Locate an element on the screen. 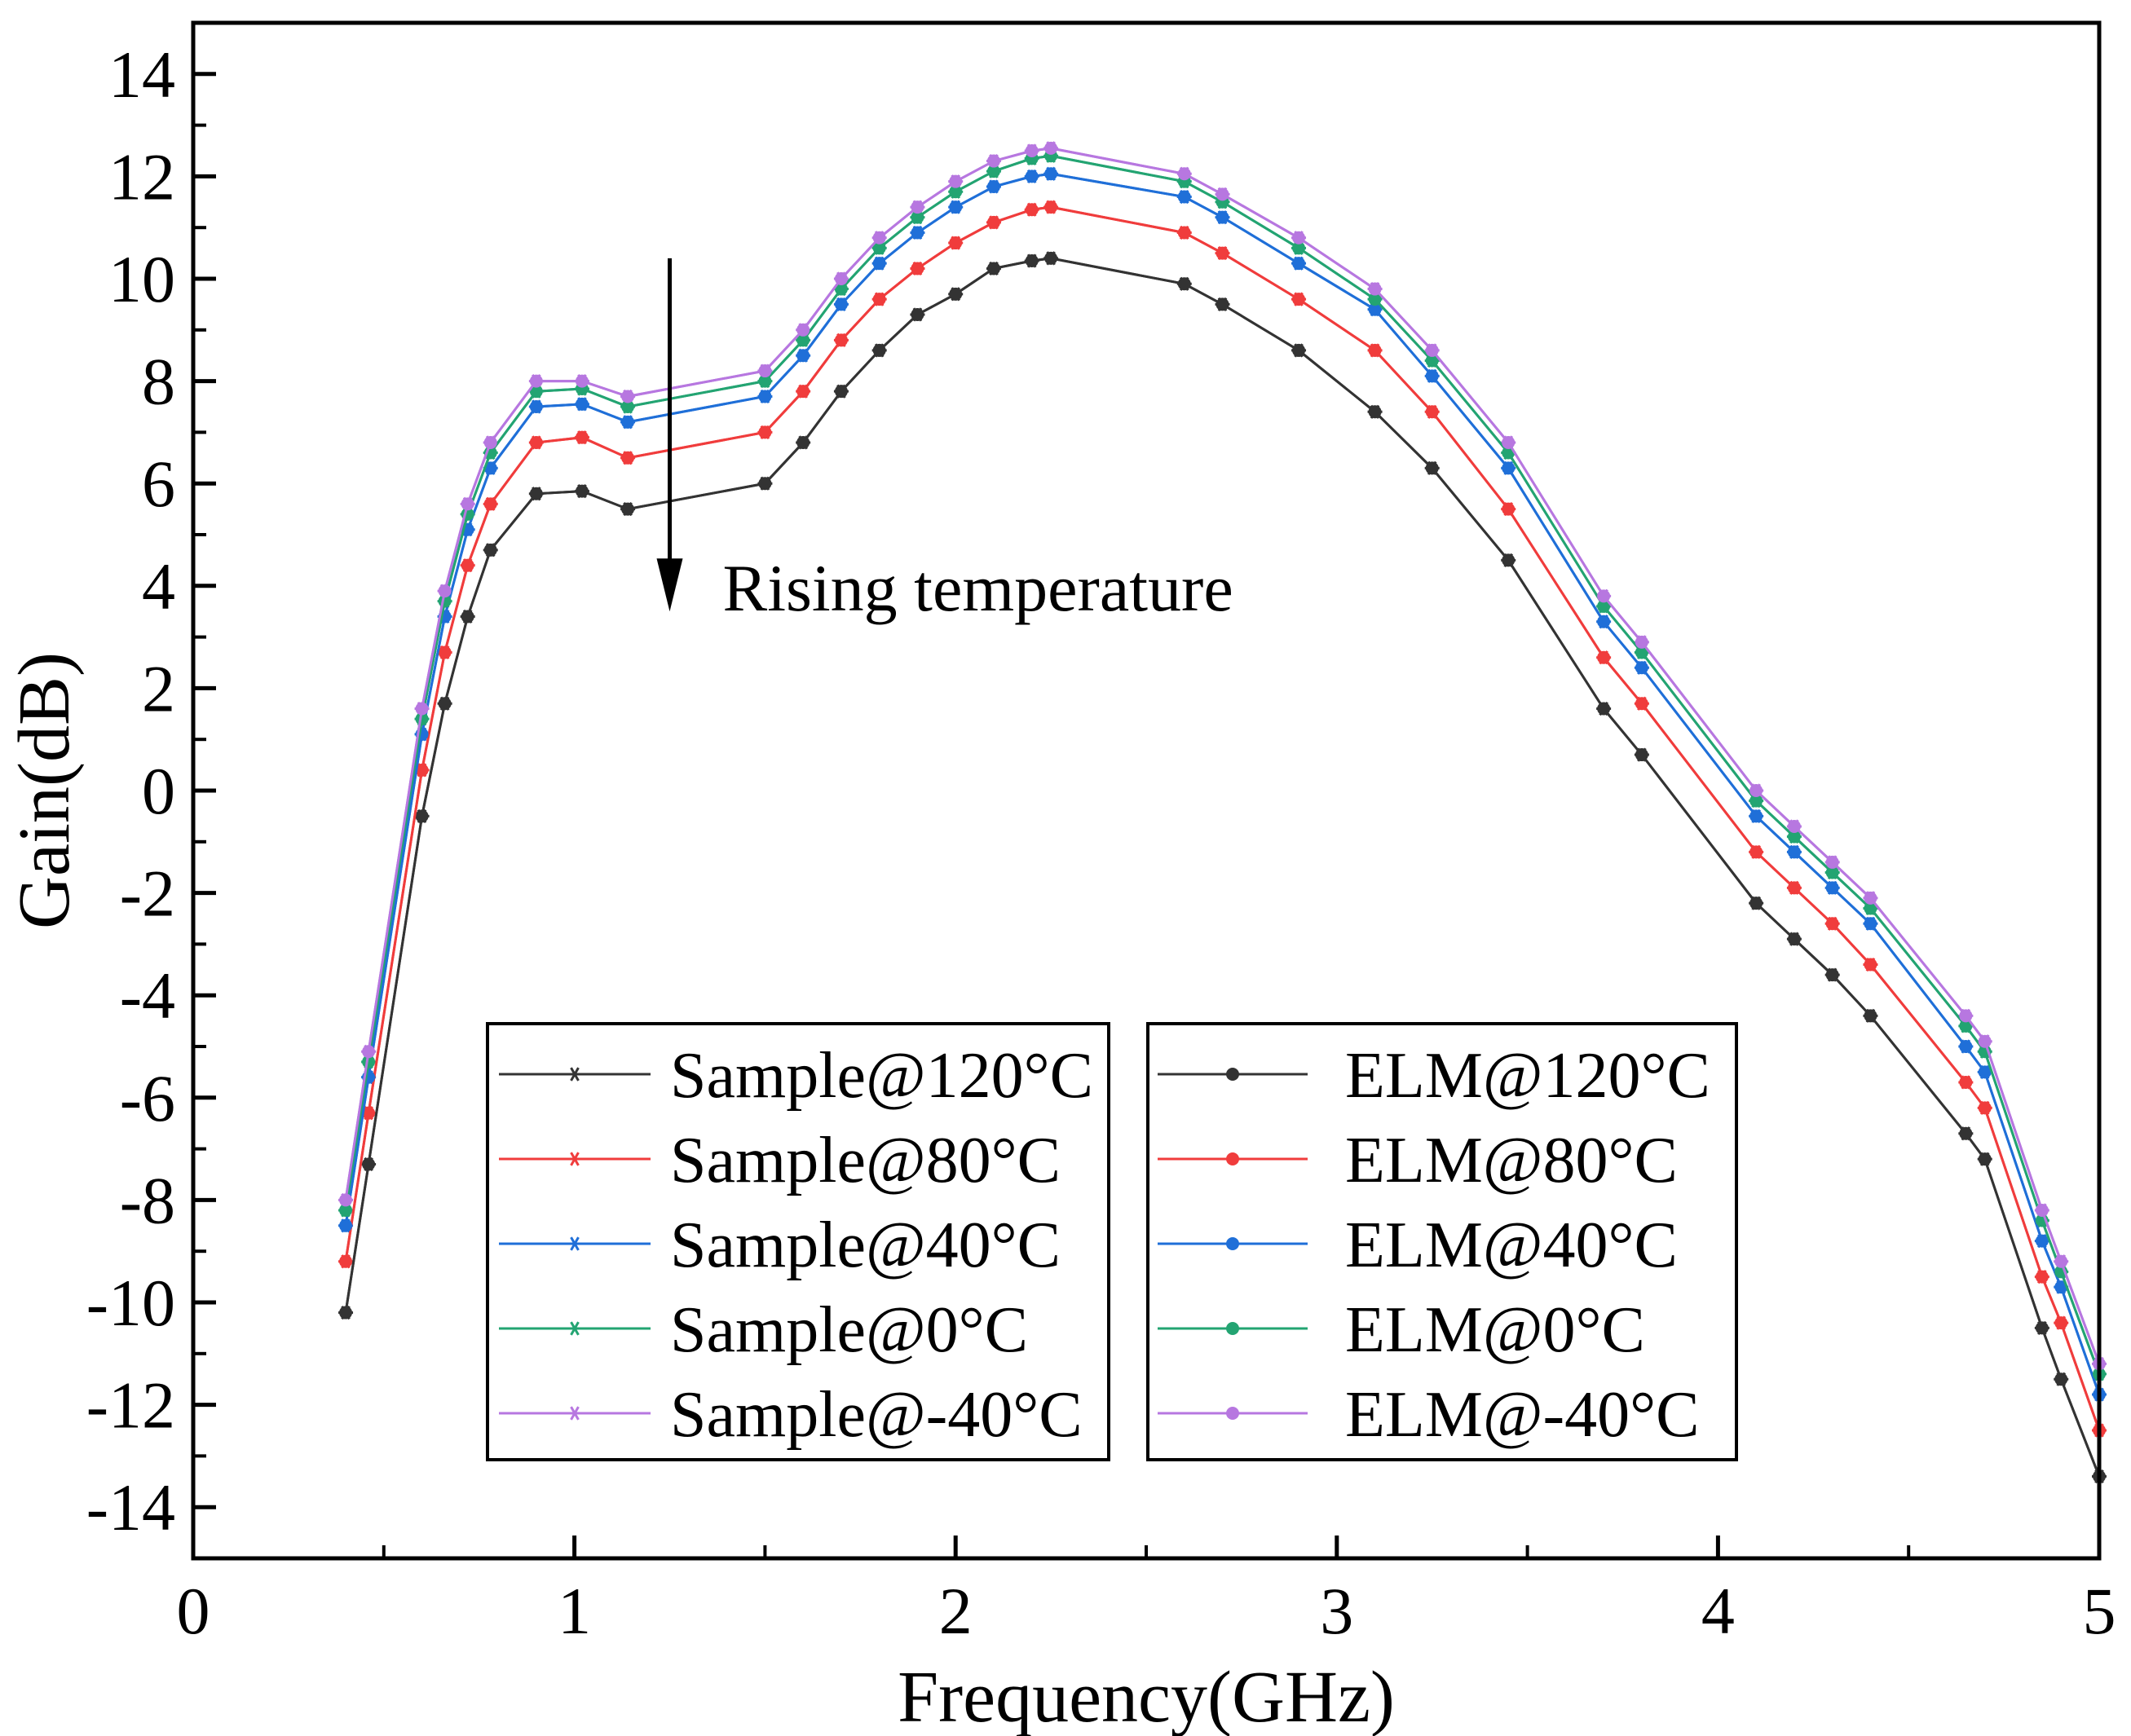  x-tick-label: 4 is located at coordinates (1718, 1611).